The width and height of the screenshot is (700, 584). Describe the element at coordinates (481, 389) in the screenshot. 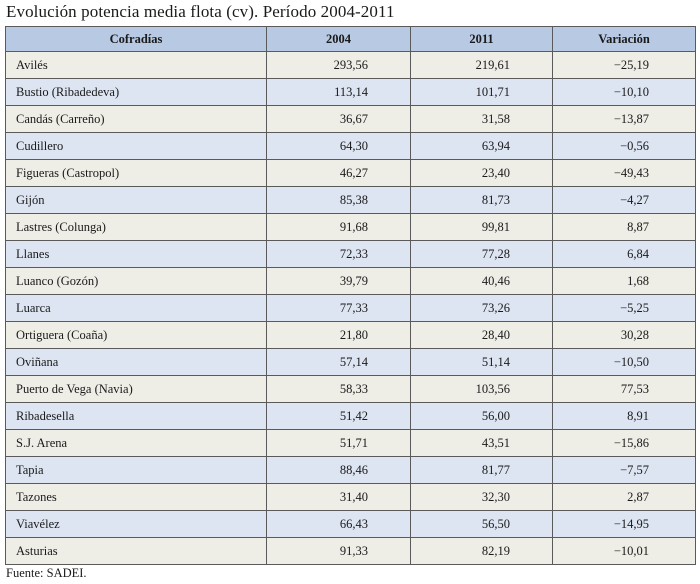

I see `value-2011: 103,56` at that location.